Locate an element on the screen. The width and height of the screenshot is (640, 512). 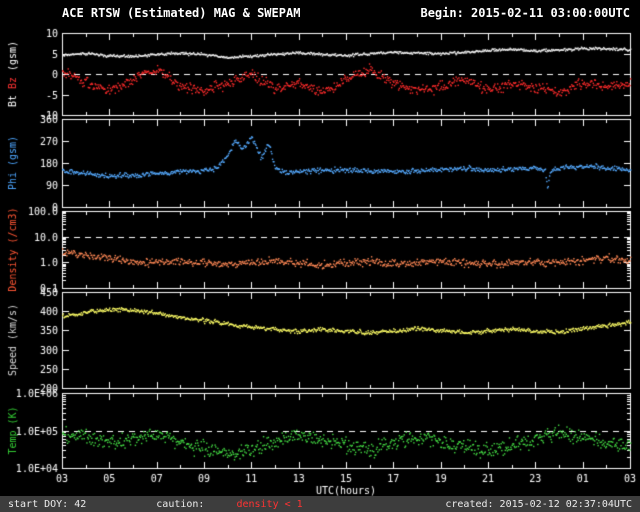
start-doy-label: start DOY: 42 is located at coordinates (47, 504).